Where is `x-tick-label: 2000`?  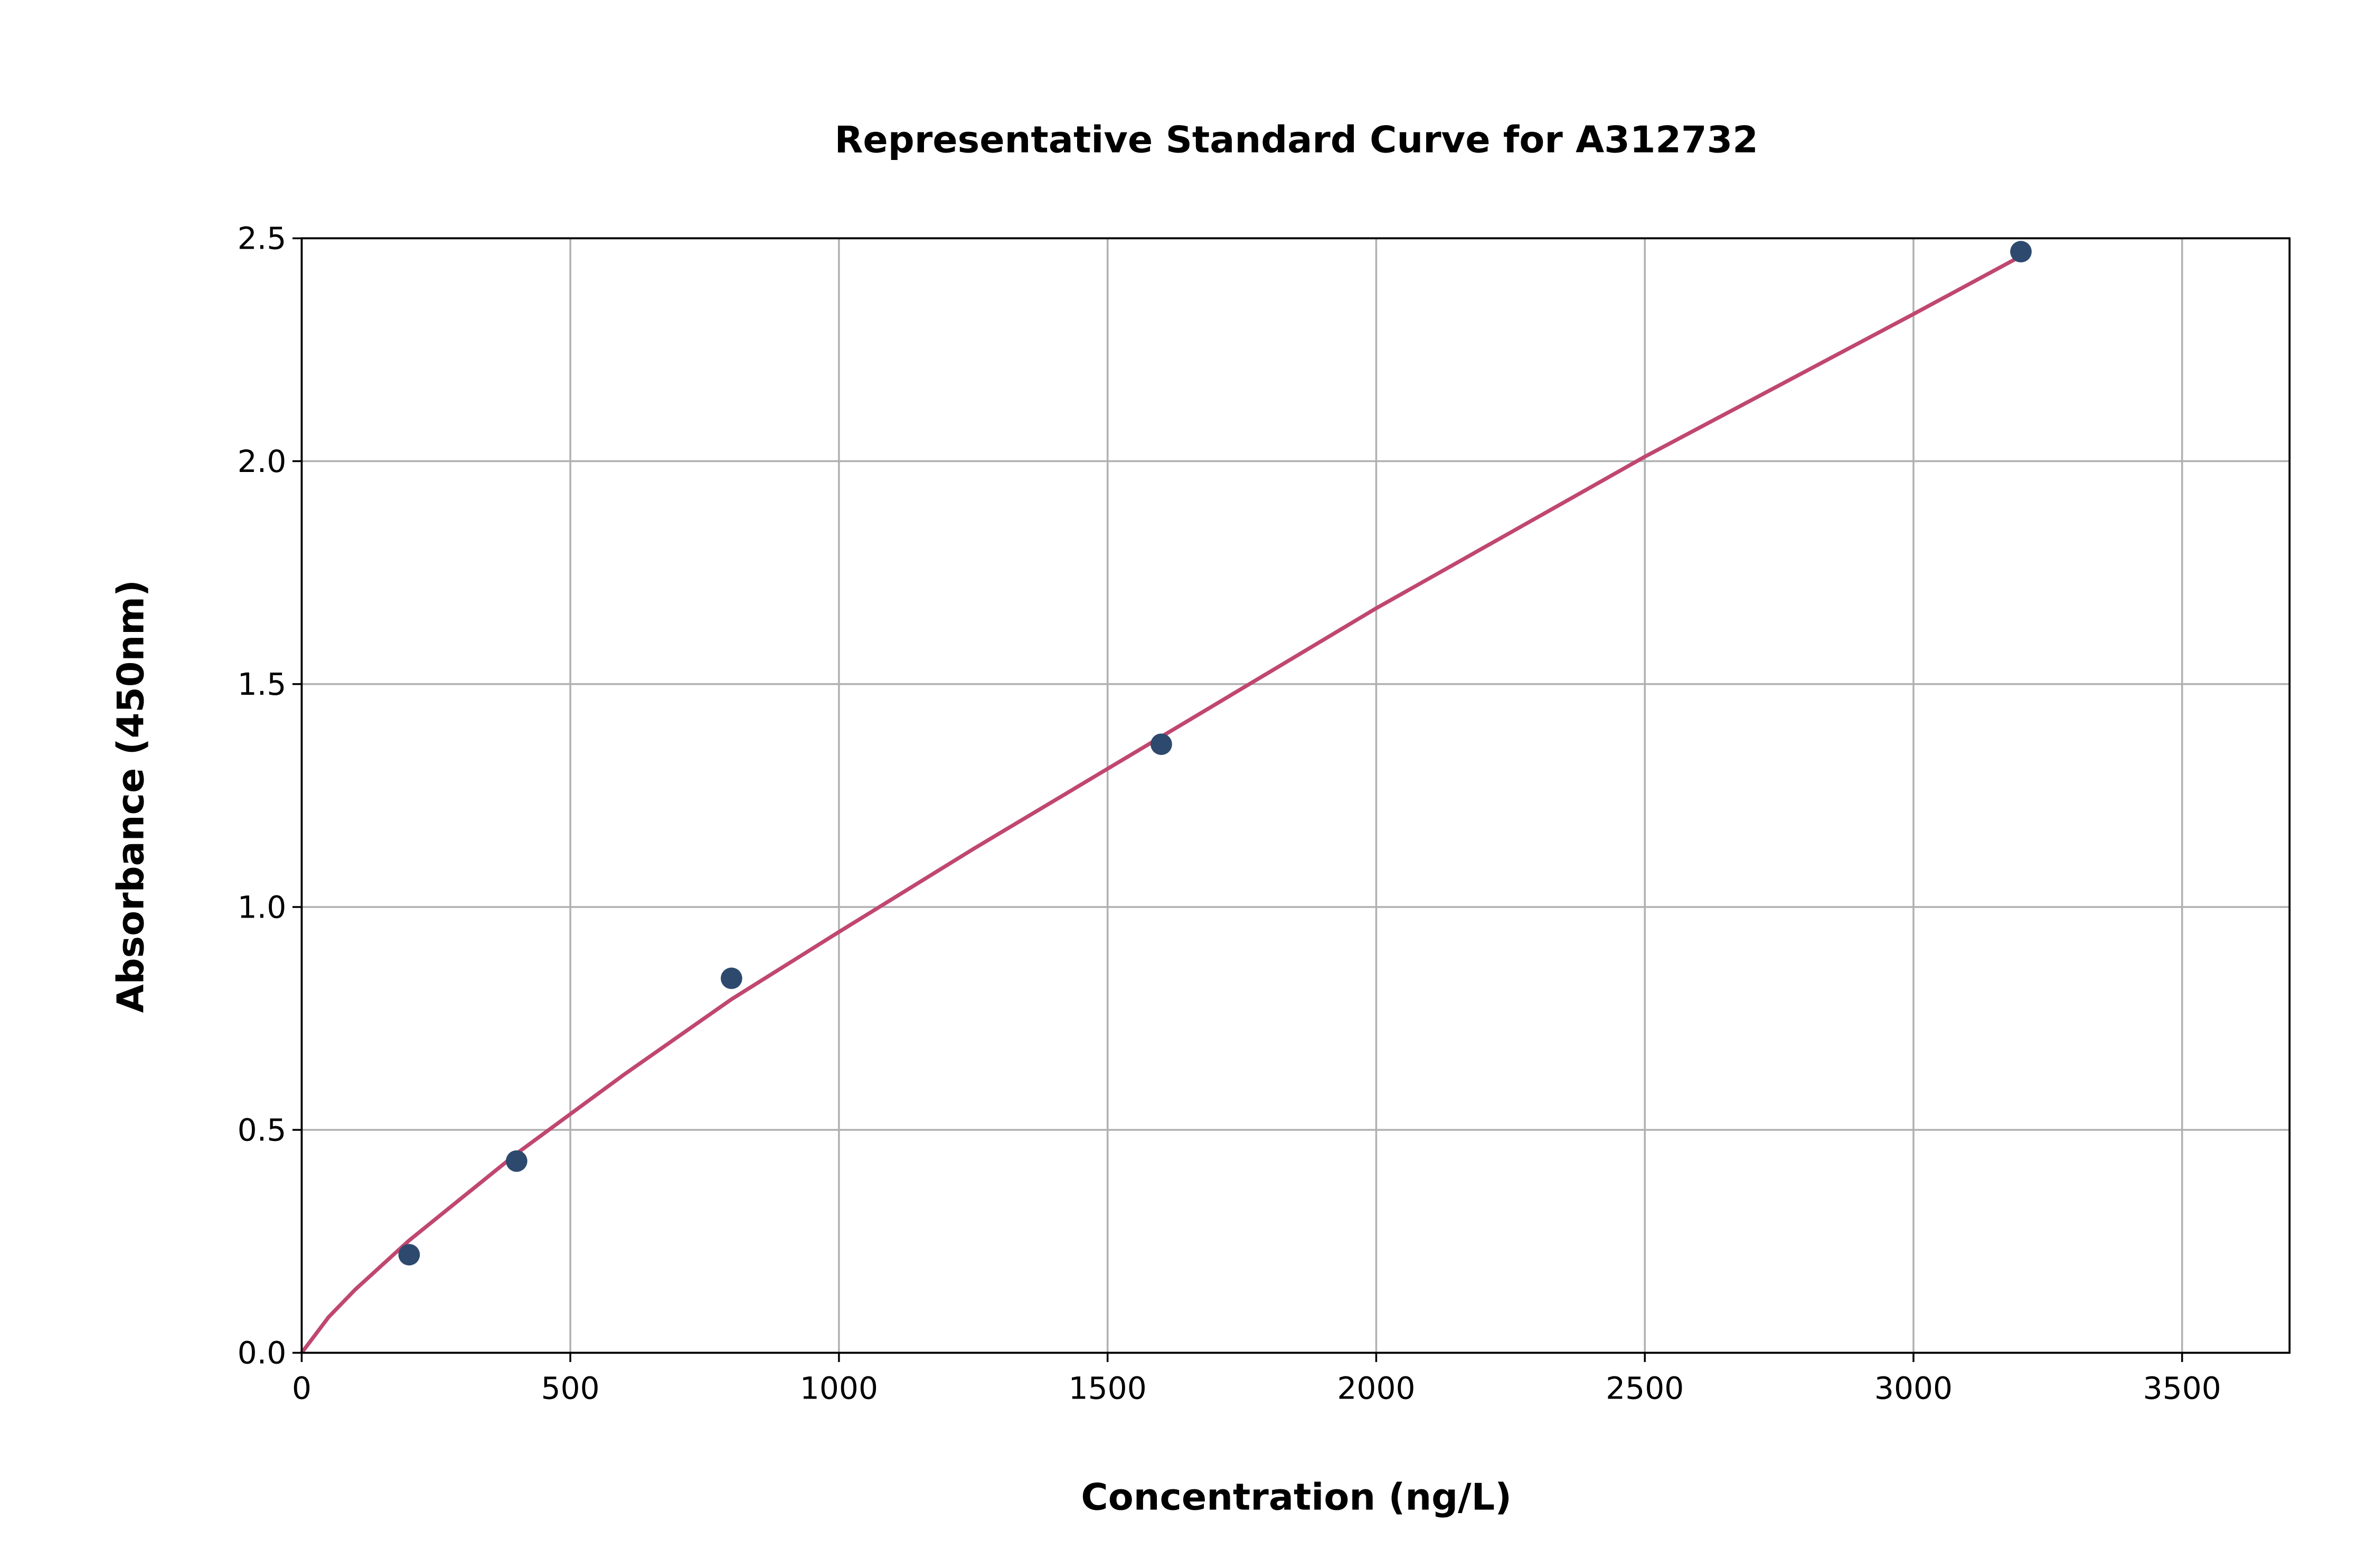 x-tick-label: 2000 is located at coordinates (1376, 1388).